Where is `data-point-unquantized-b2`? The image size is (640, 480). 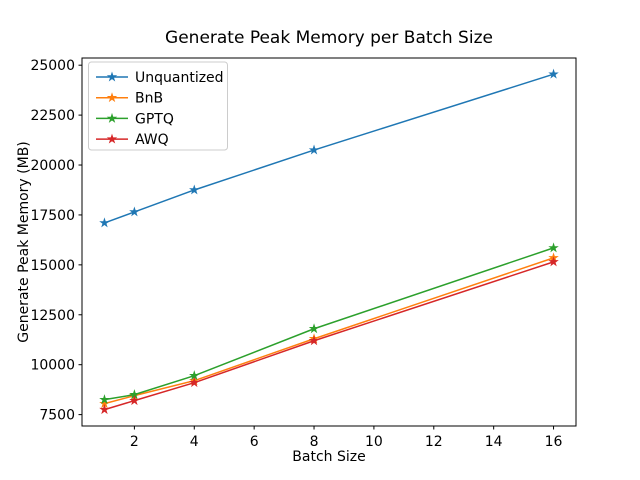 data-point-unquantized-b2 is located at coordinates (134, 211).